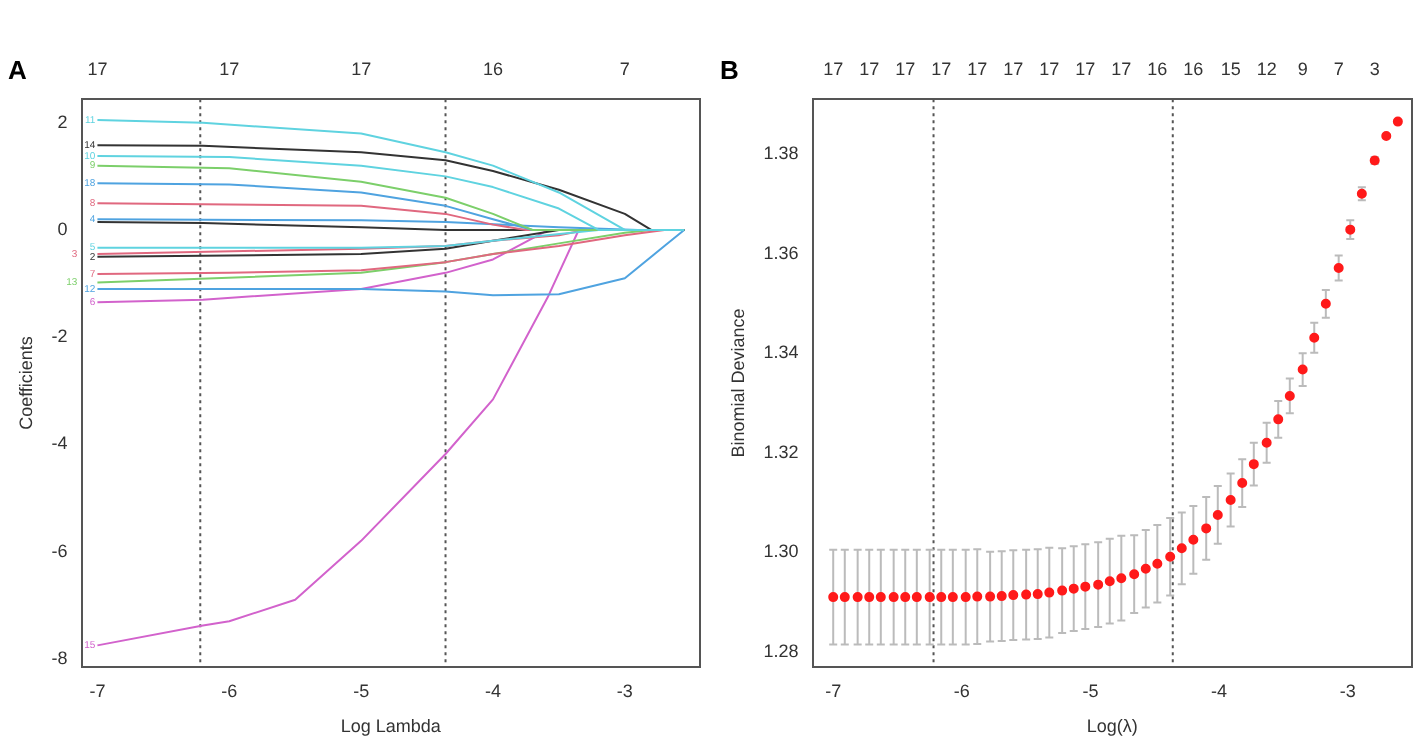  What do you see at coordinates (781, 252) in the screenshot?
I see `y-tick-label: 1.36` at bounding box center [781, 252].